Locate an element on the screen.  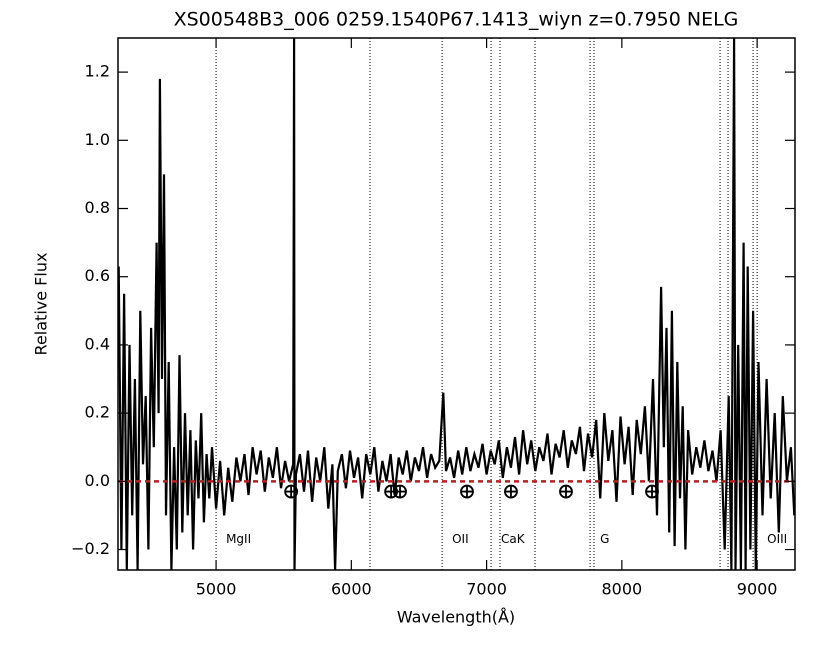
x-tick-label: 5000 is located at coordinates (216, 589).